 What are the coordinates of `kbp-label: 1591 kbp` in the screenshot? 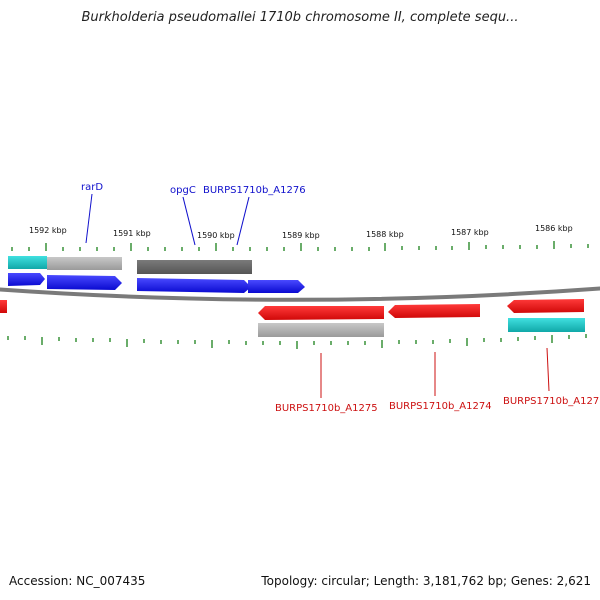 It's located at (132, 233).